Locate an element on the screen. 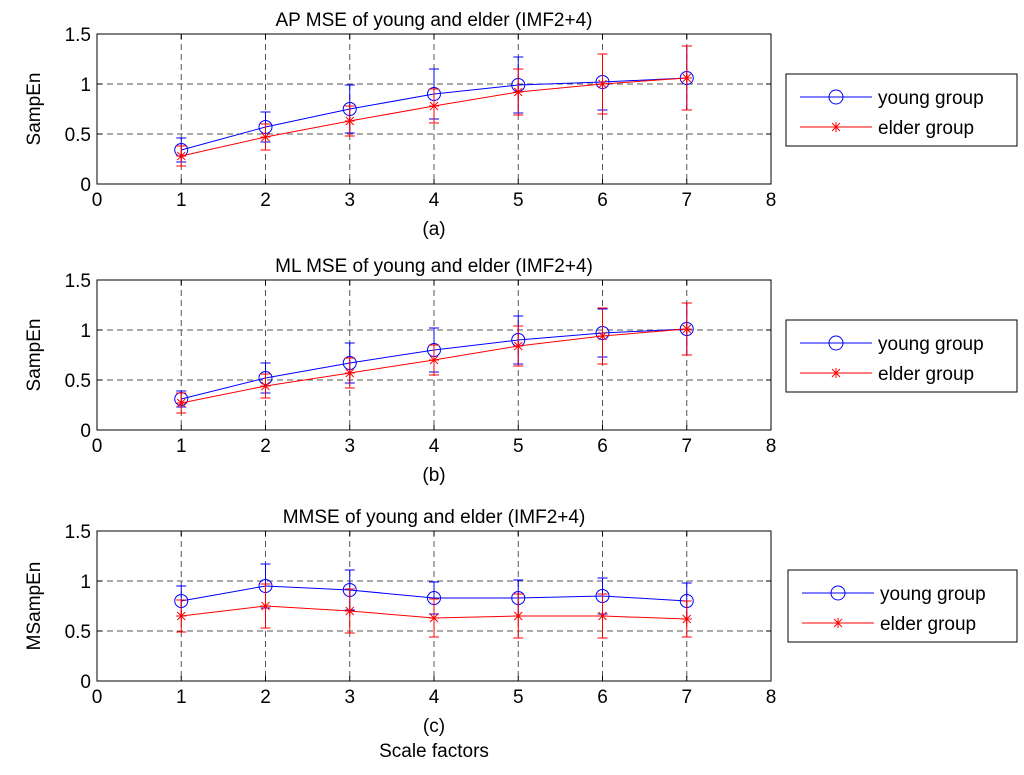  y-axis-label: MSampEn is located at coordinates (34, 606).